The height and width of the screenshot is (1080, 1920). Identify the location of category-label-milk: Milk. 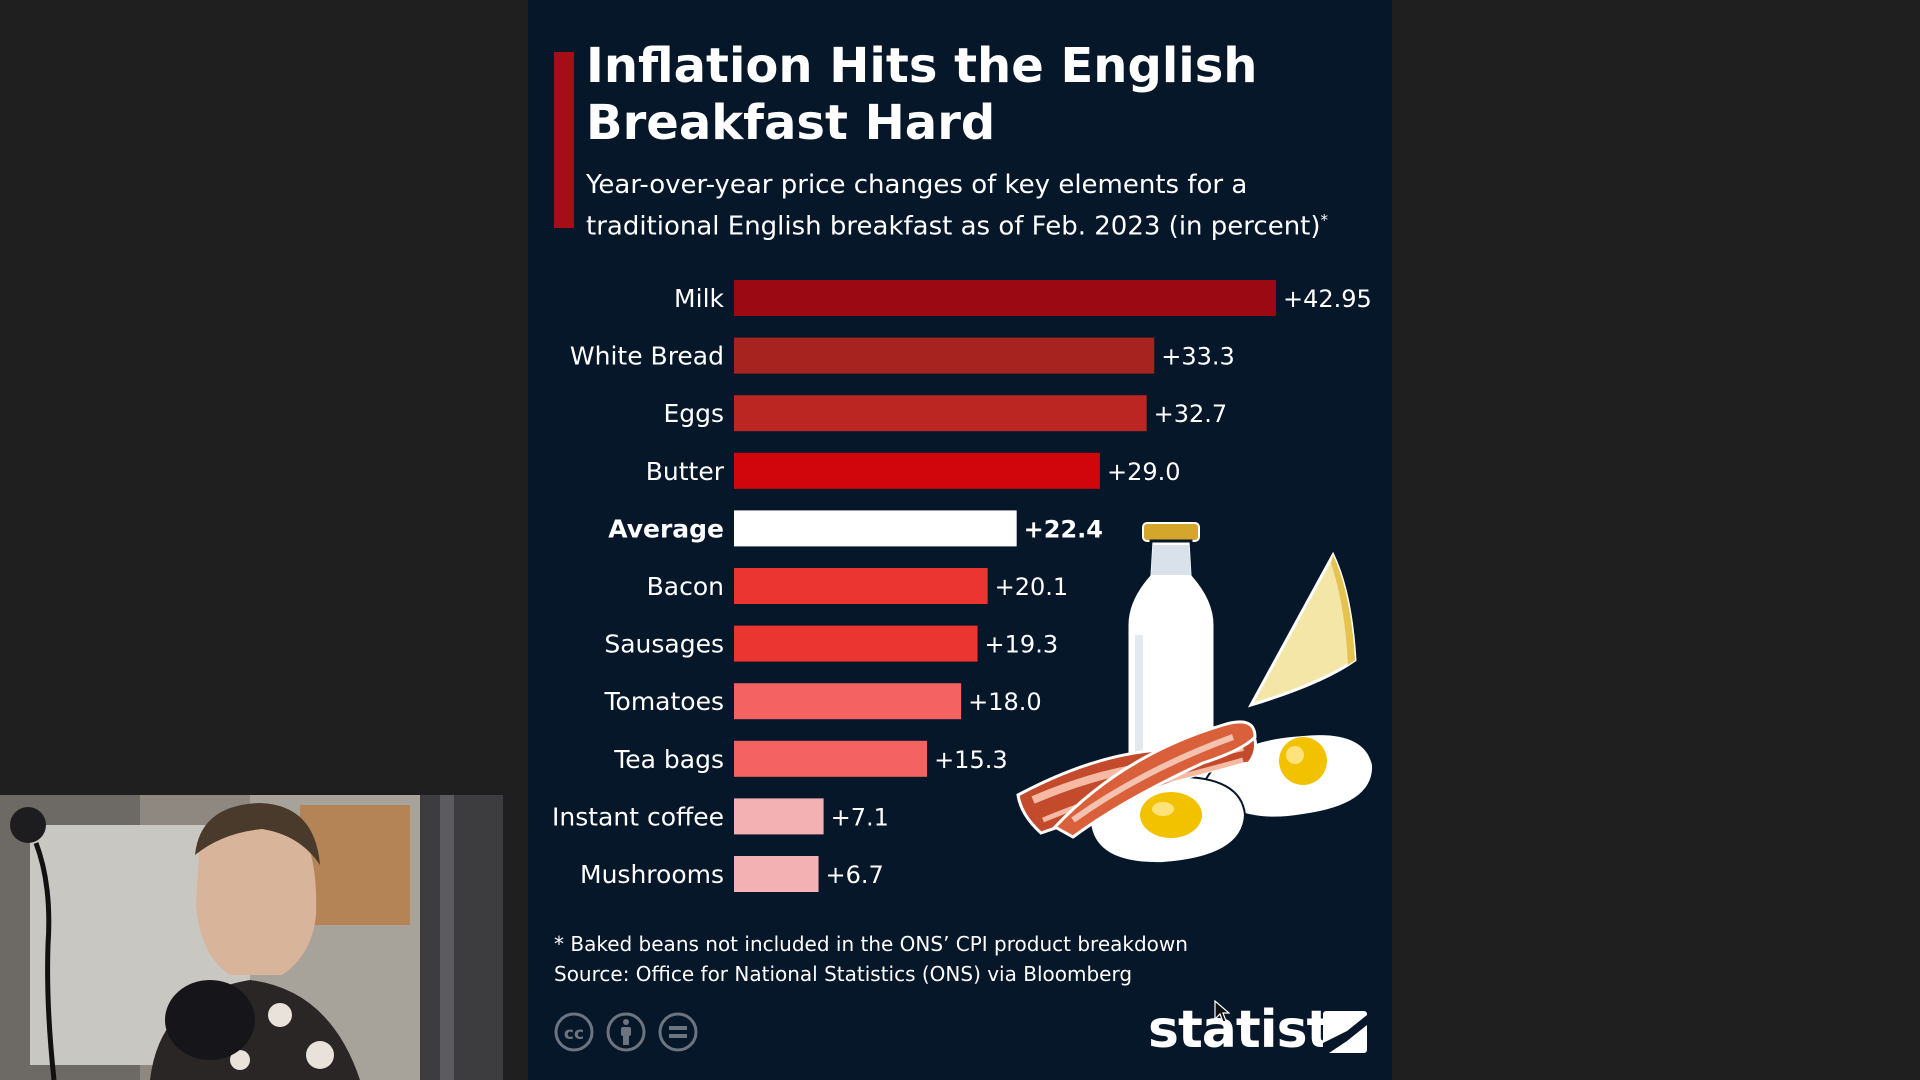
(699, 298).